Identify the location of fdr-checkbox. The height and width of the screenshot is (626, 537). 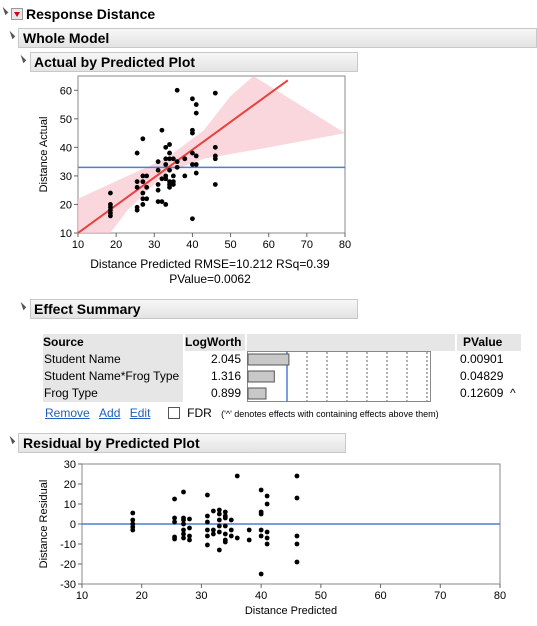
(173, 413).